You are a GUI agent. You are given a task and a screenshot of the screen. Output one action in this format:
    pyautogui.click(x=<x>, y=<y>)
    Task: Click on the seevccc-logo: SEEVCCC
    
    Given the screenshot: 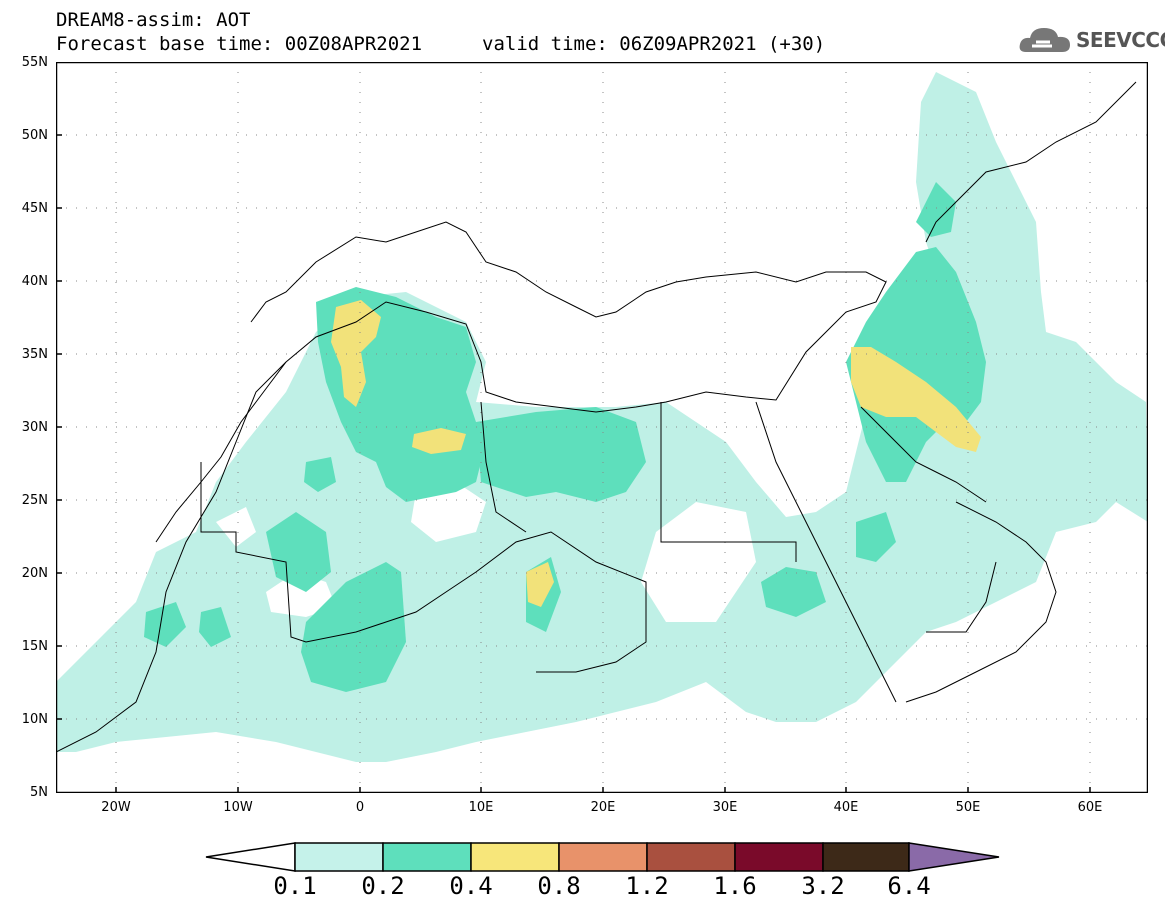 What is the action you would take?
    pyautogui.click(x=1091, y=40)
    